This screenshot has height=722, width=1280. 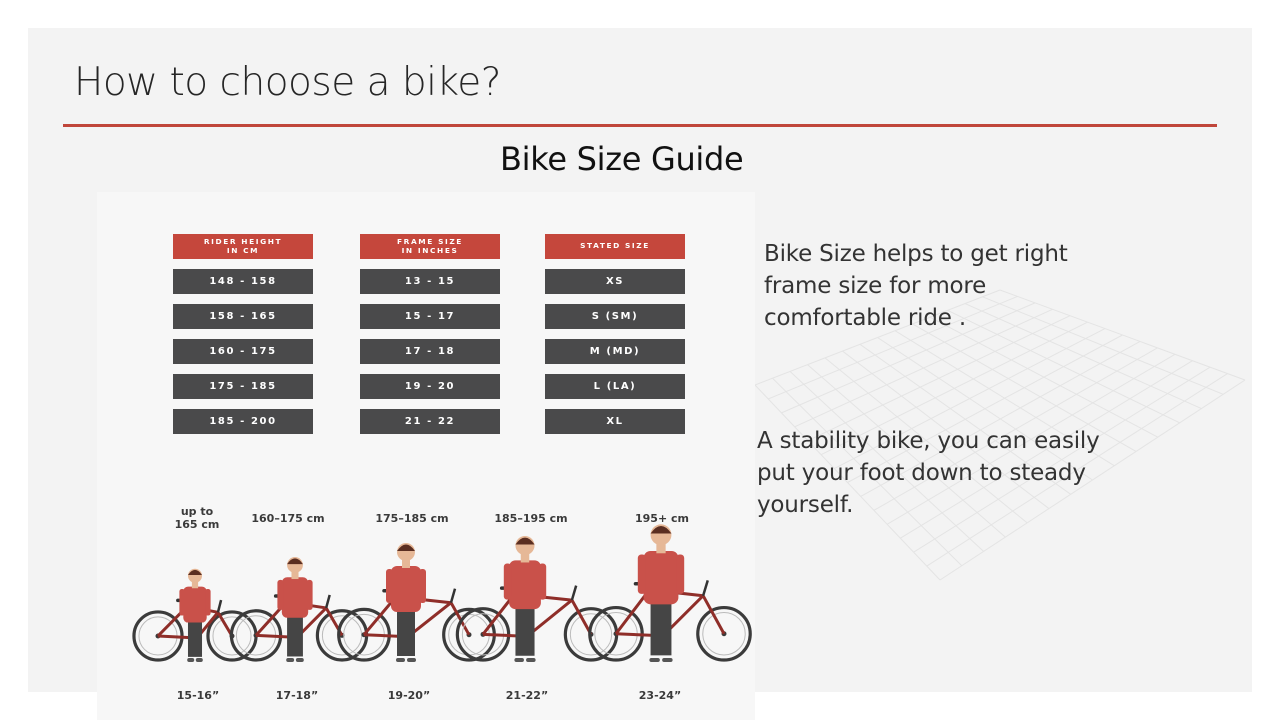 I want to click on rider-height-label: 195+ cm, so click(x=662, y=518).